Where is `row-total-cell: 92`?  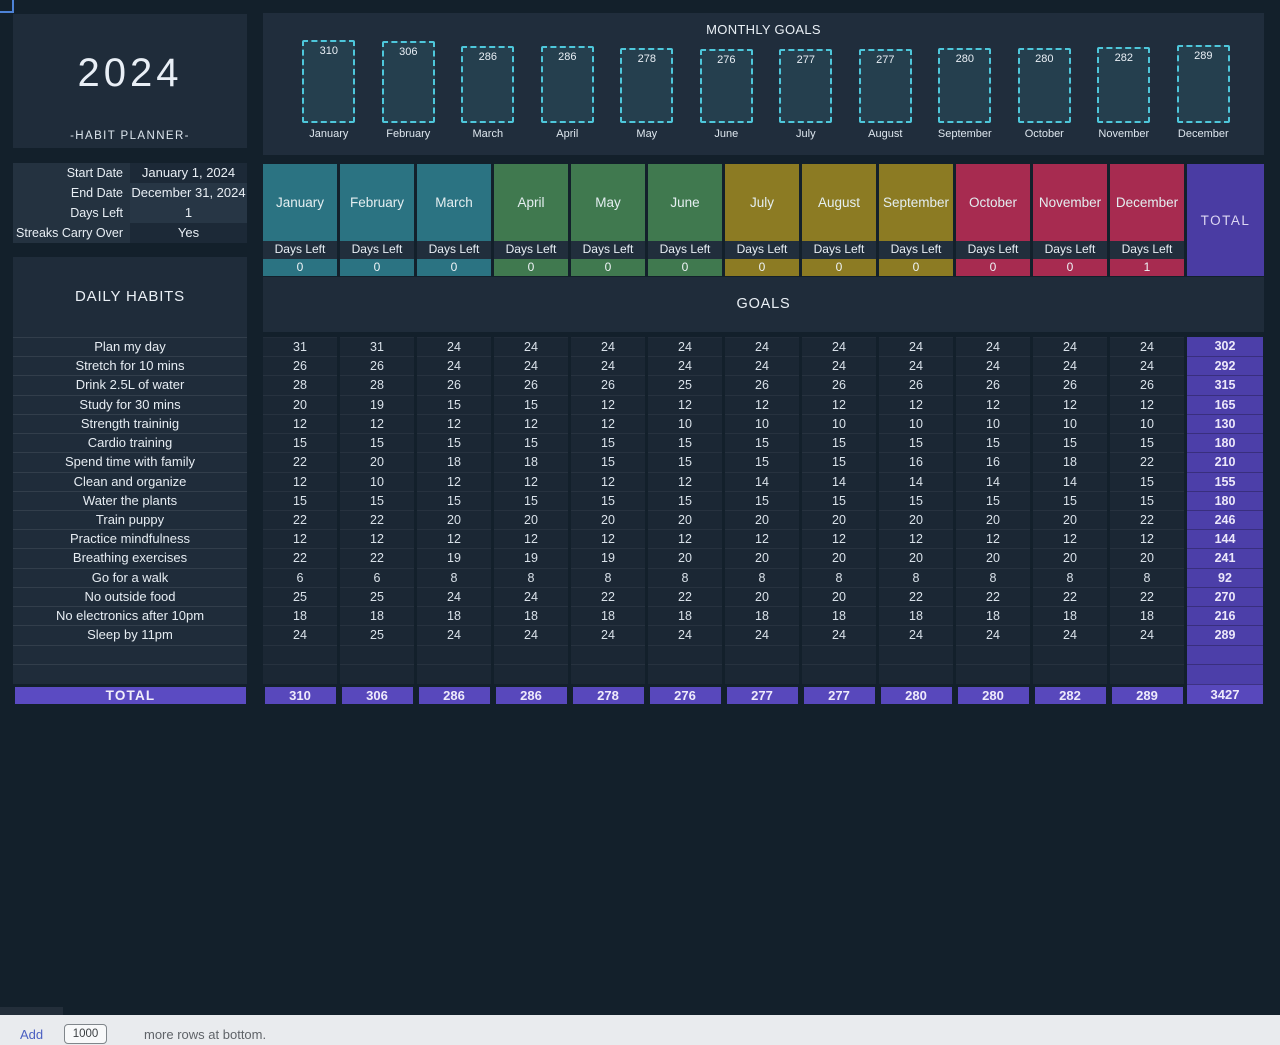
row-total-cell: 92 is located at coordinates (1225, 577).